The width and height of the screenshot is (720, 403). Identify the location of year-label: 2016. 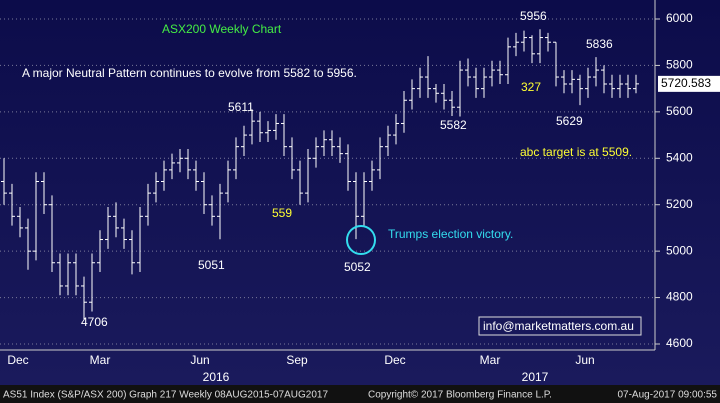
(216, 377).